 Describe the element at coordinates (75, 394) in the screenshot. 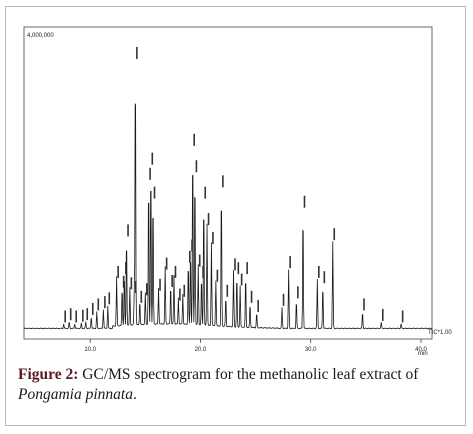

I see `species-name: Pongamia pinnata` at that location.